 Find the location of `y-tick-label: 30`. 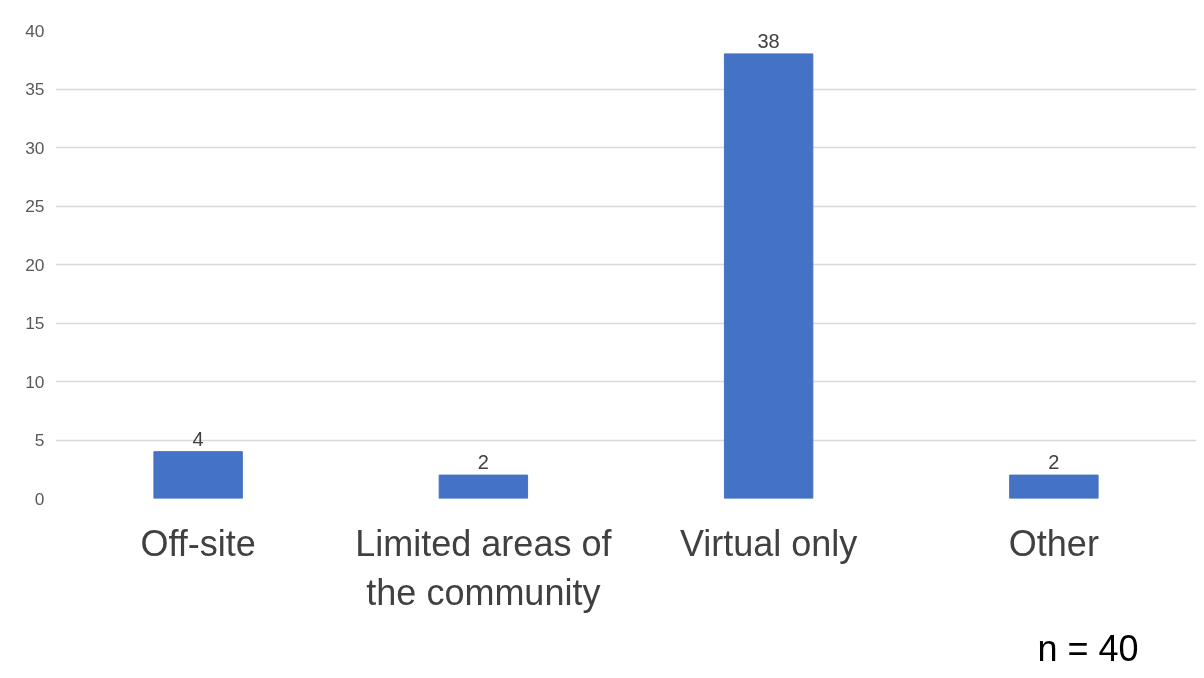

y-tick-label: 30 is located at coordinates (35, 147).